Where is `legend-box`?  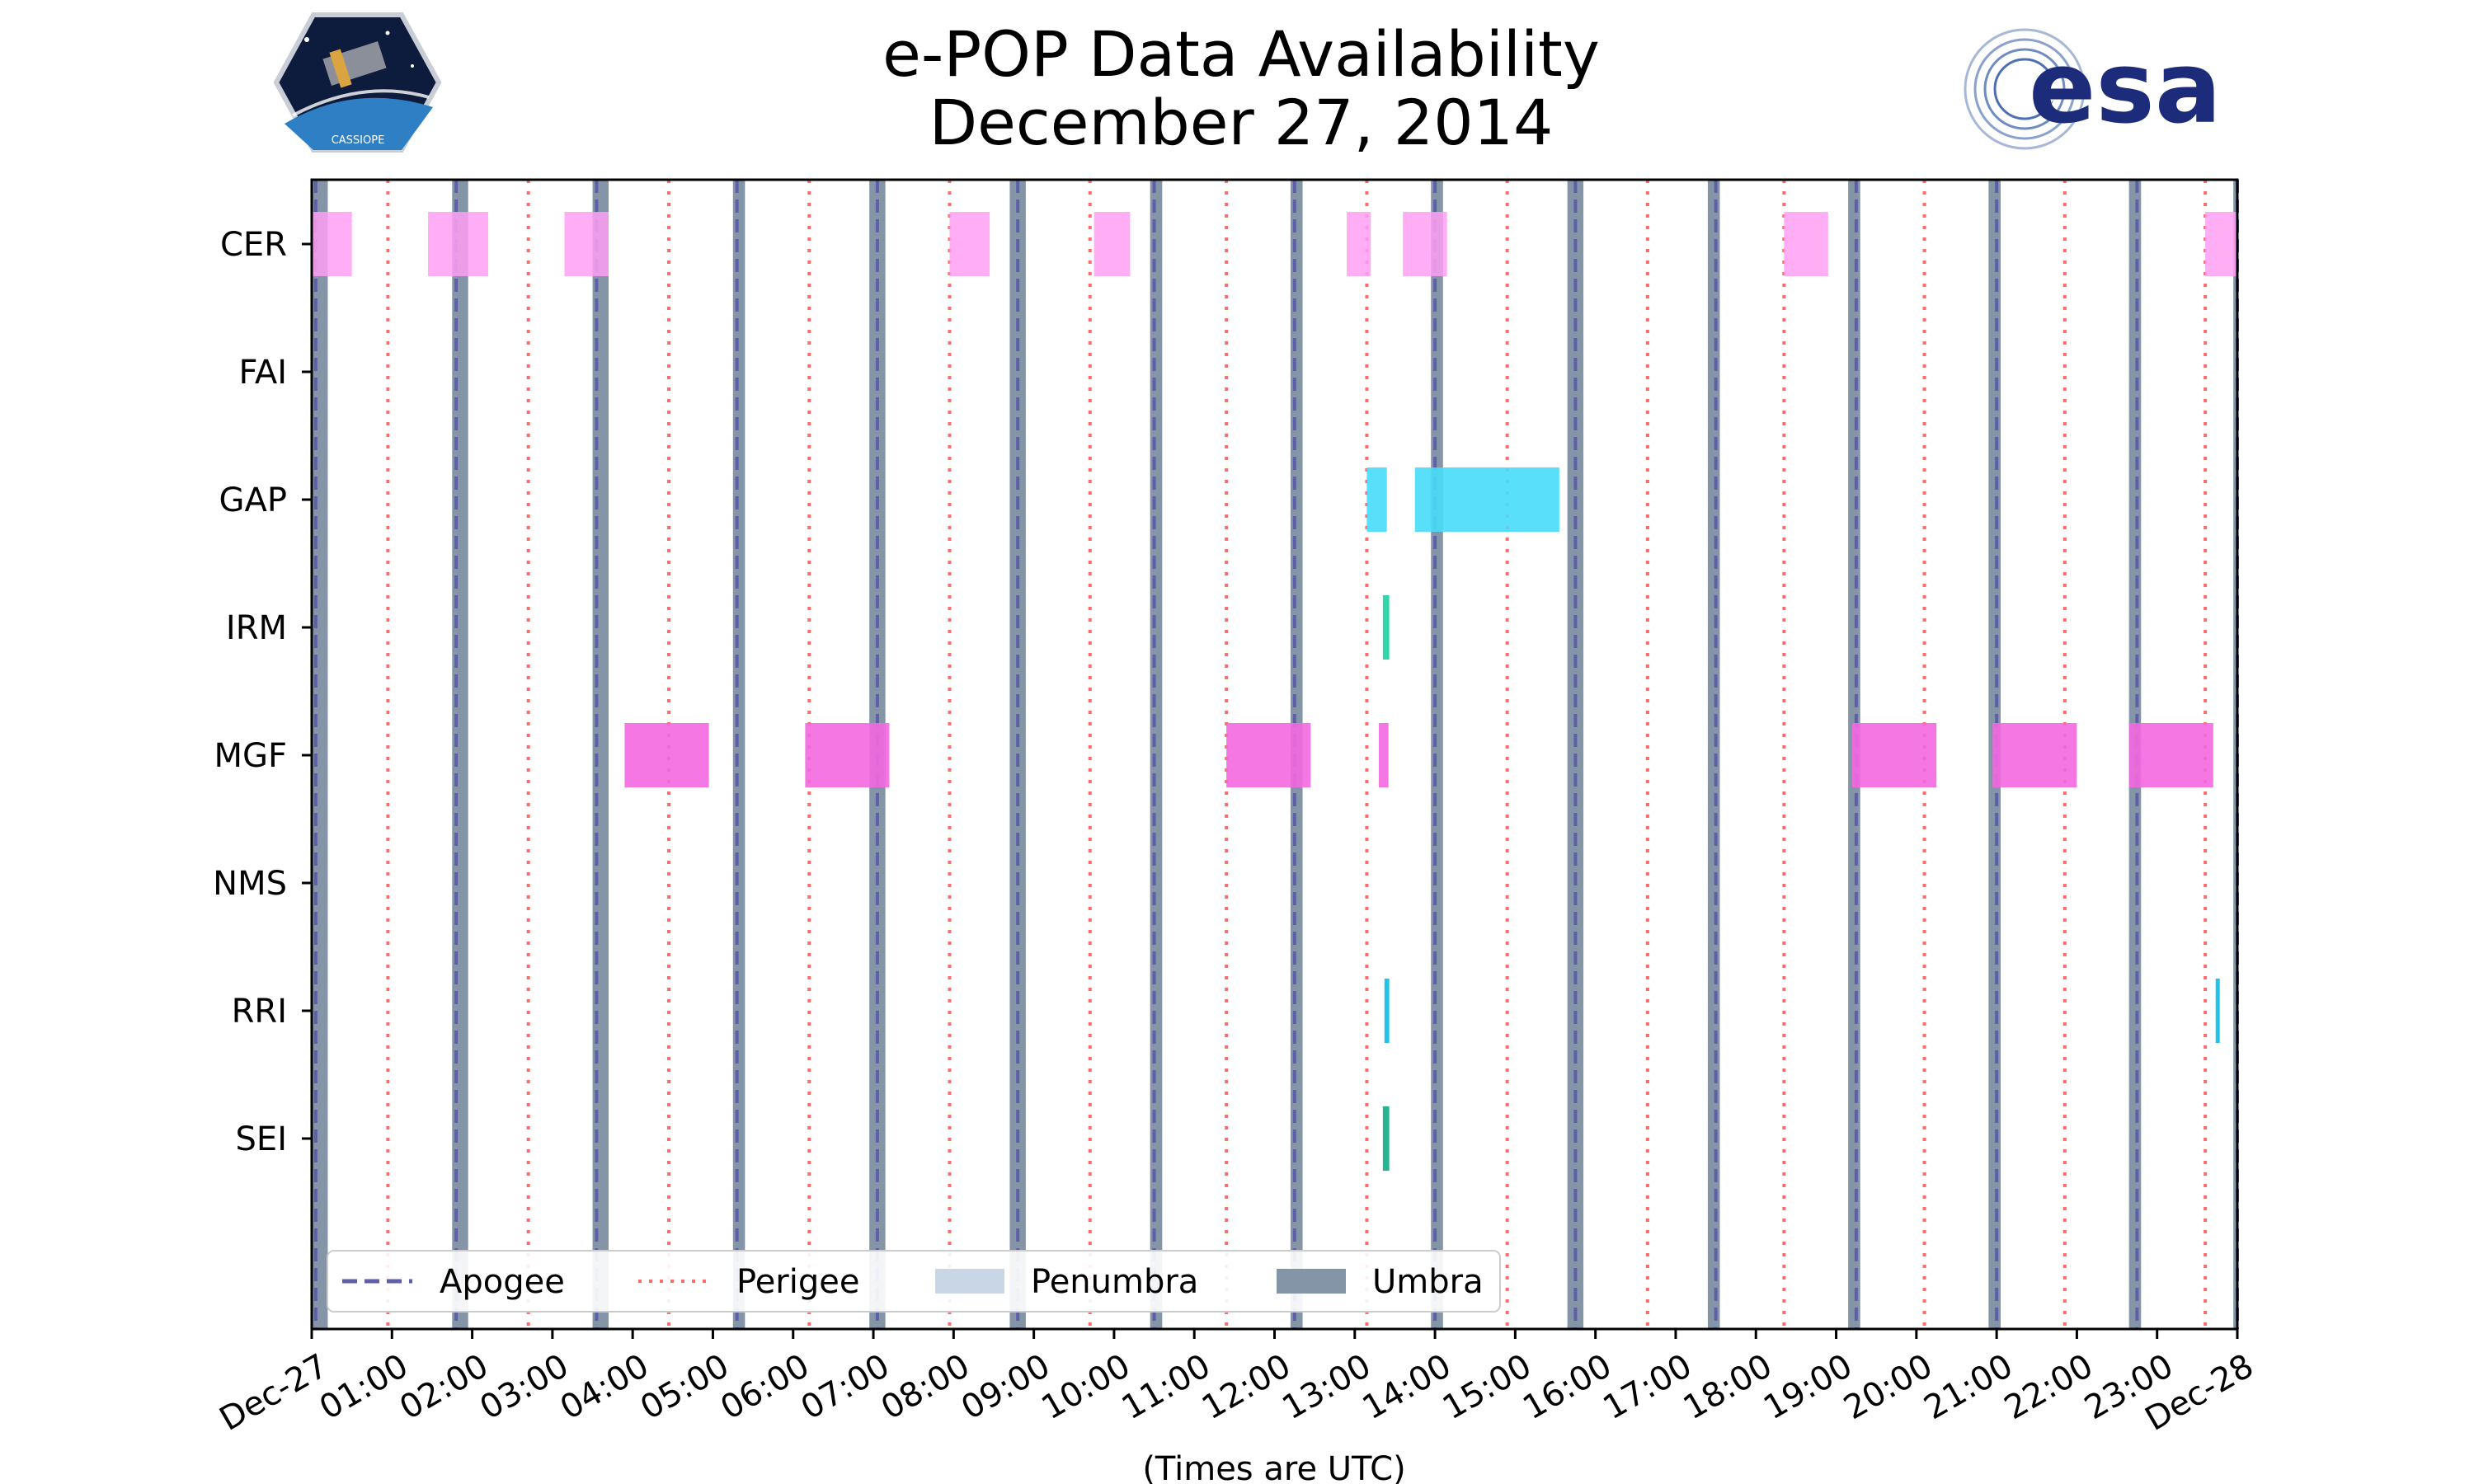 legend-box is located at coordinates (914, 1281).